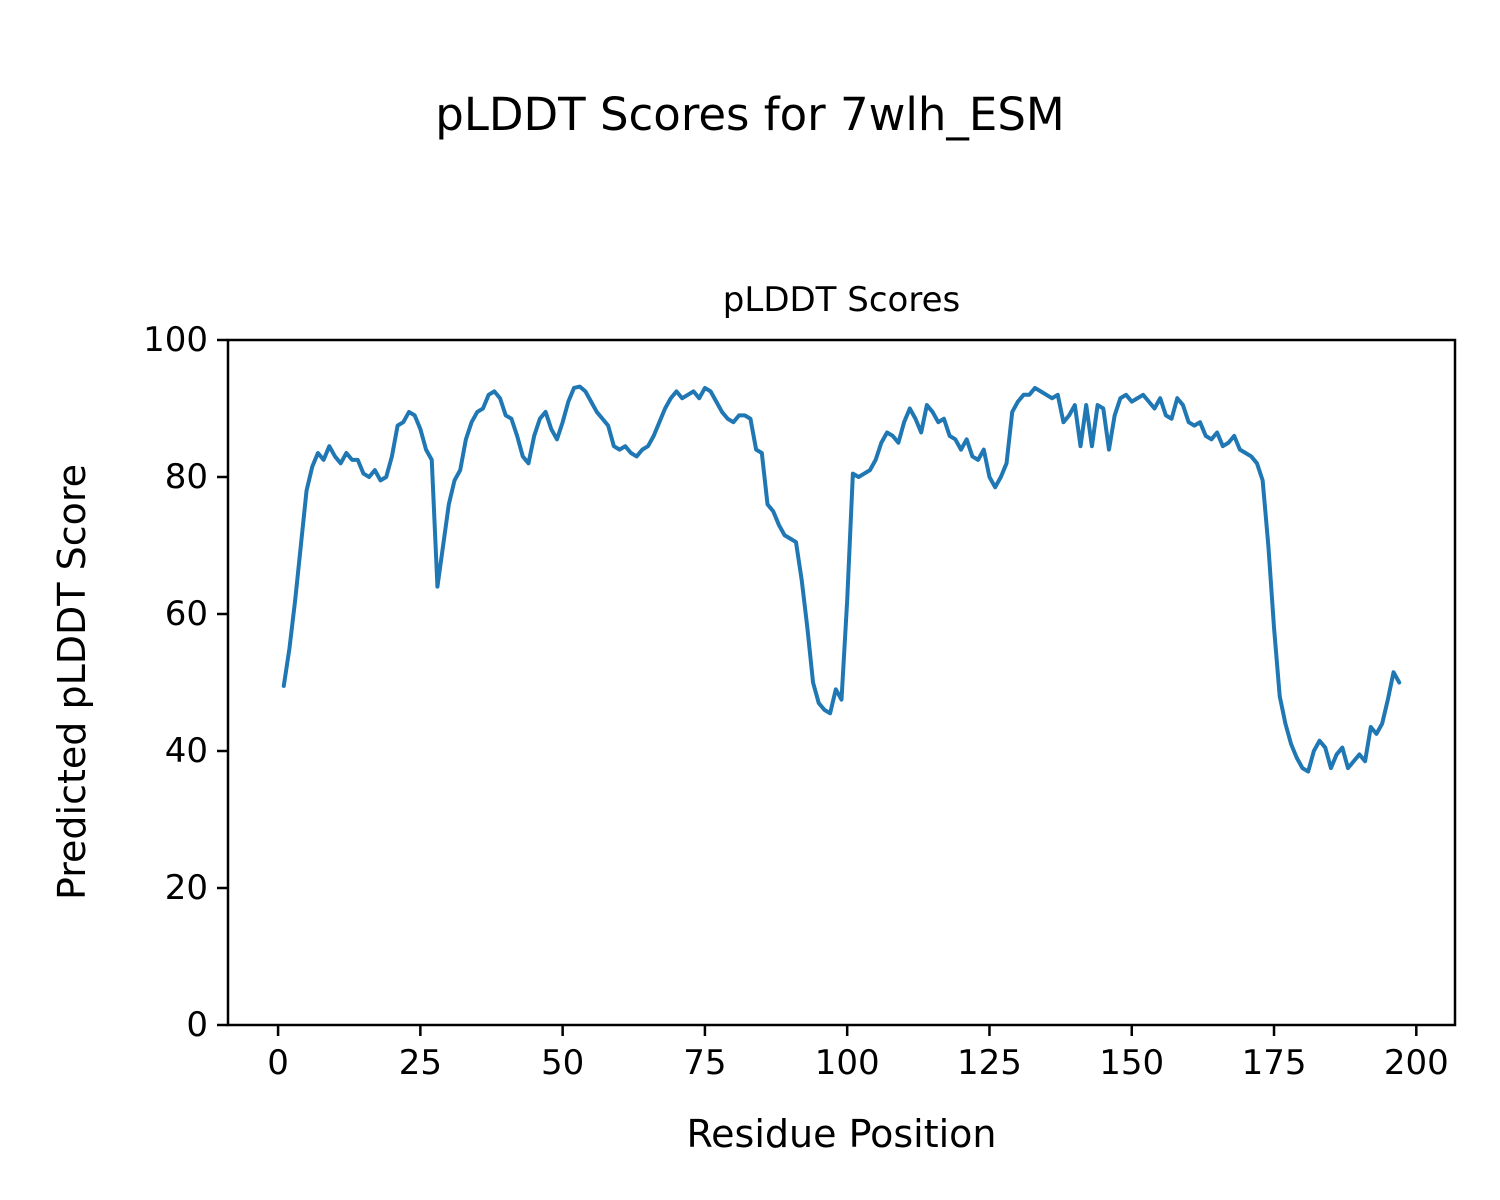  What do you see at coordinates (847, 1063) in the screenshot?
I see `x-tick-label: 100` at bounding box center [847, 1063].